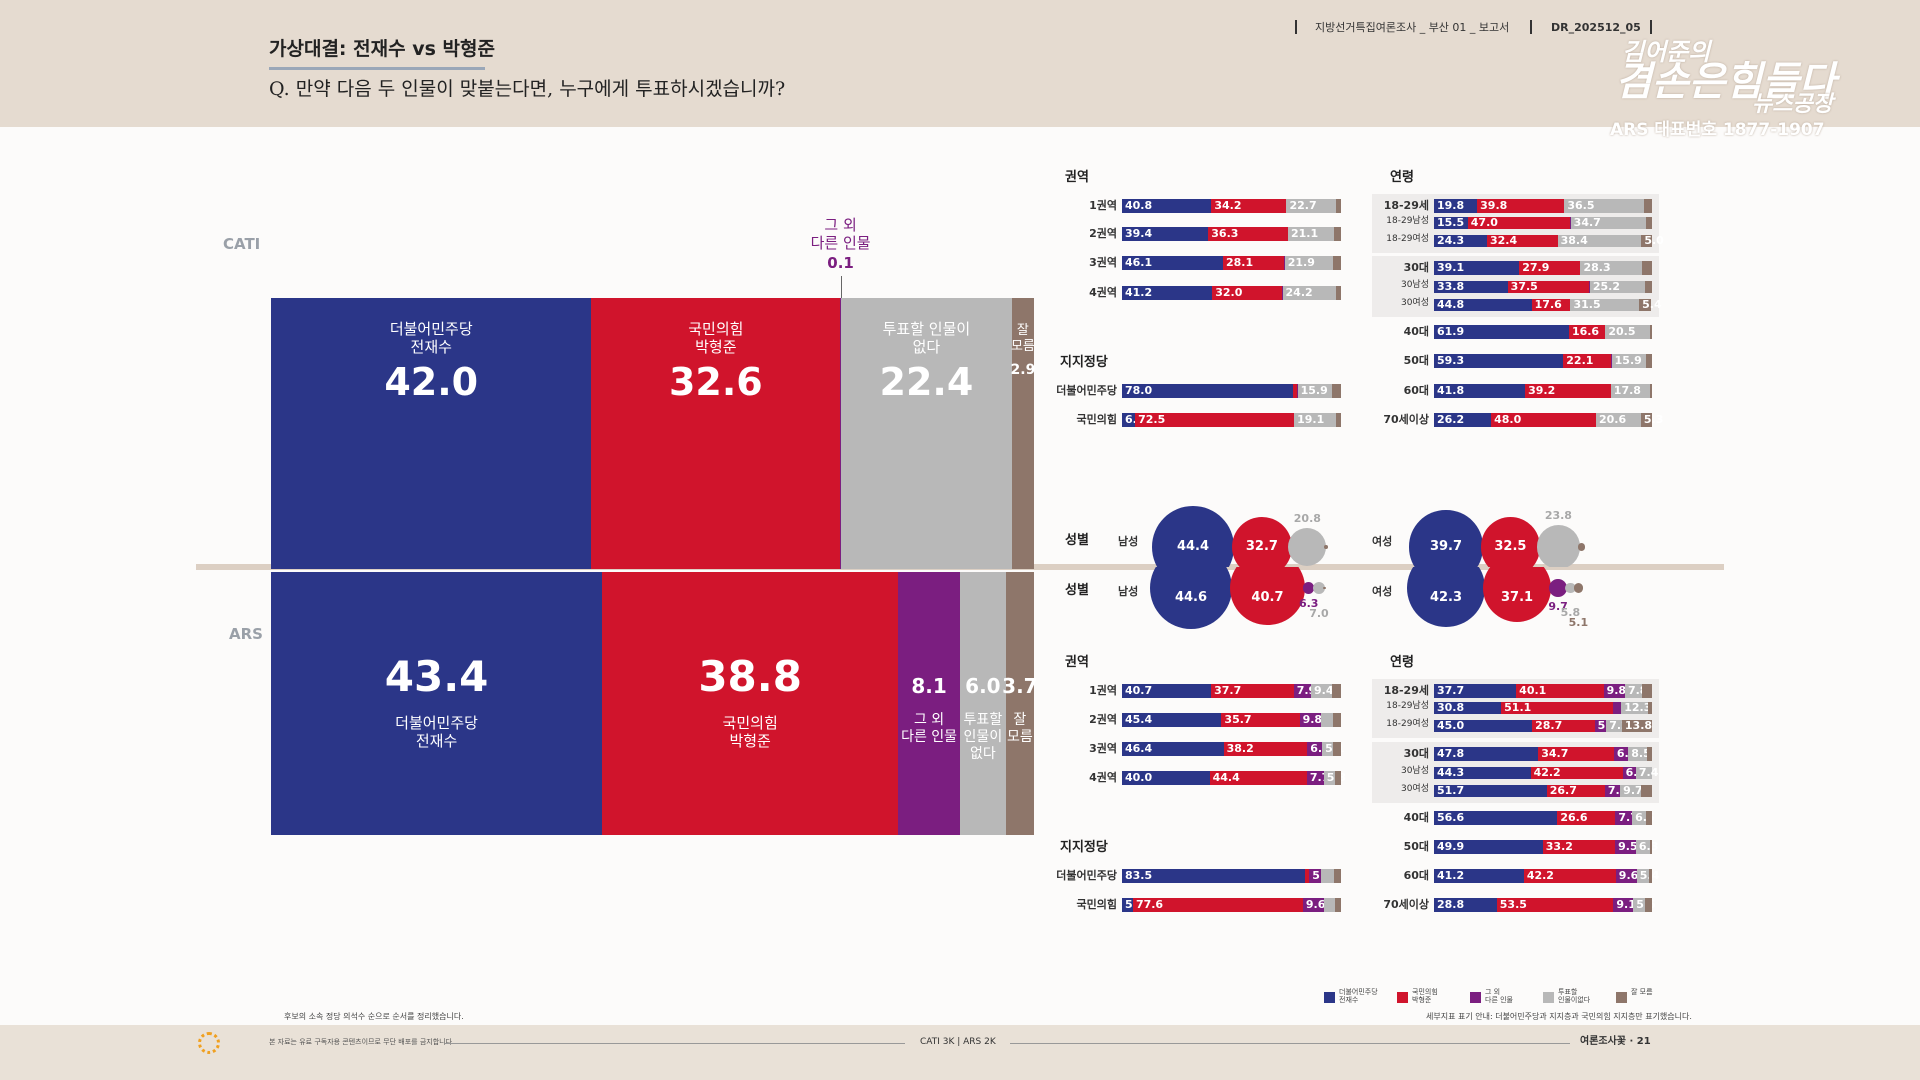 Image resolution: width=1920 pixels, height=1080 pixels. I want to click on value-label: 6.3, so click(1649, 846).